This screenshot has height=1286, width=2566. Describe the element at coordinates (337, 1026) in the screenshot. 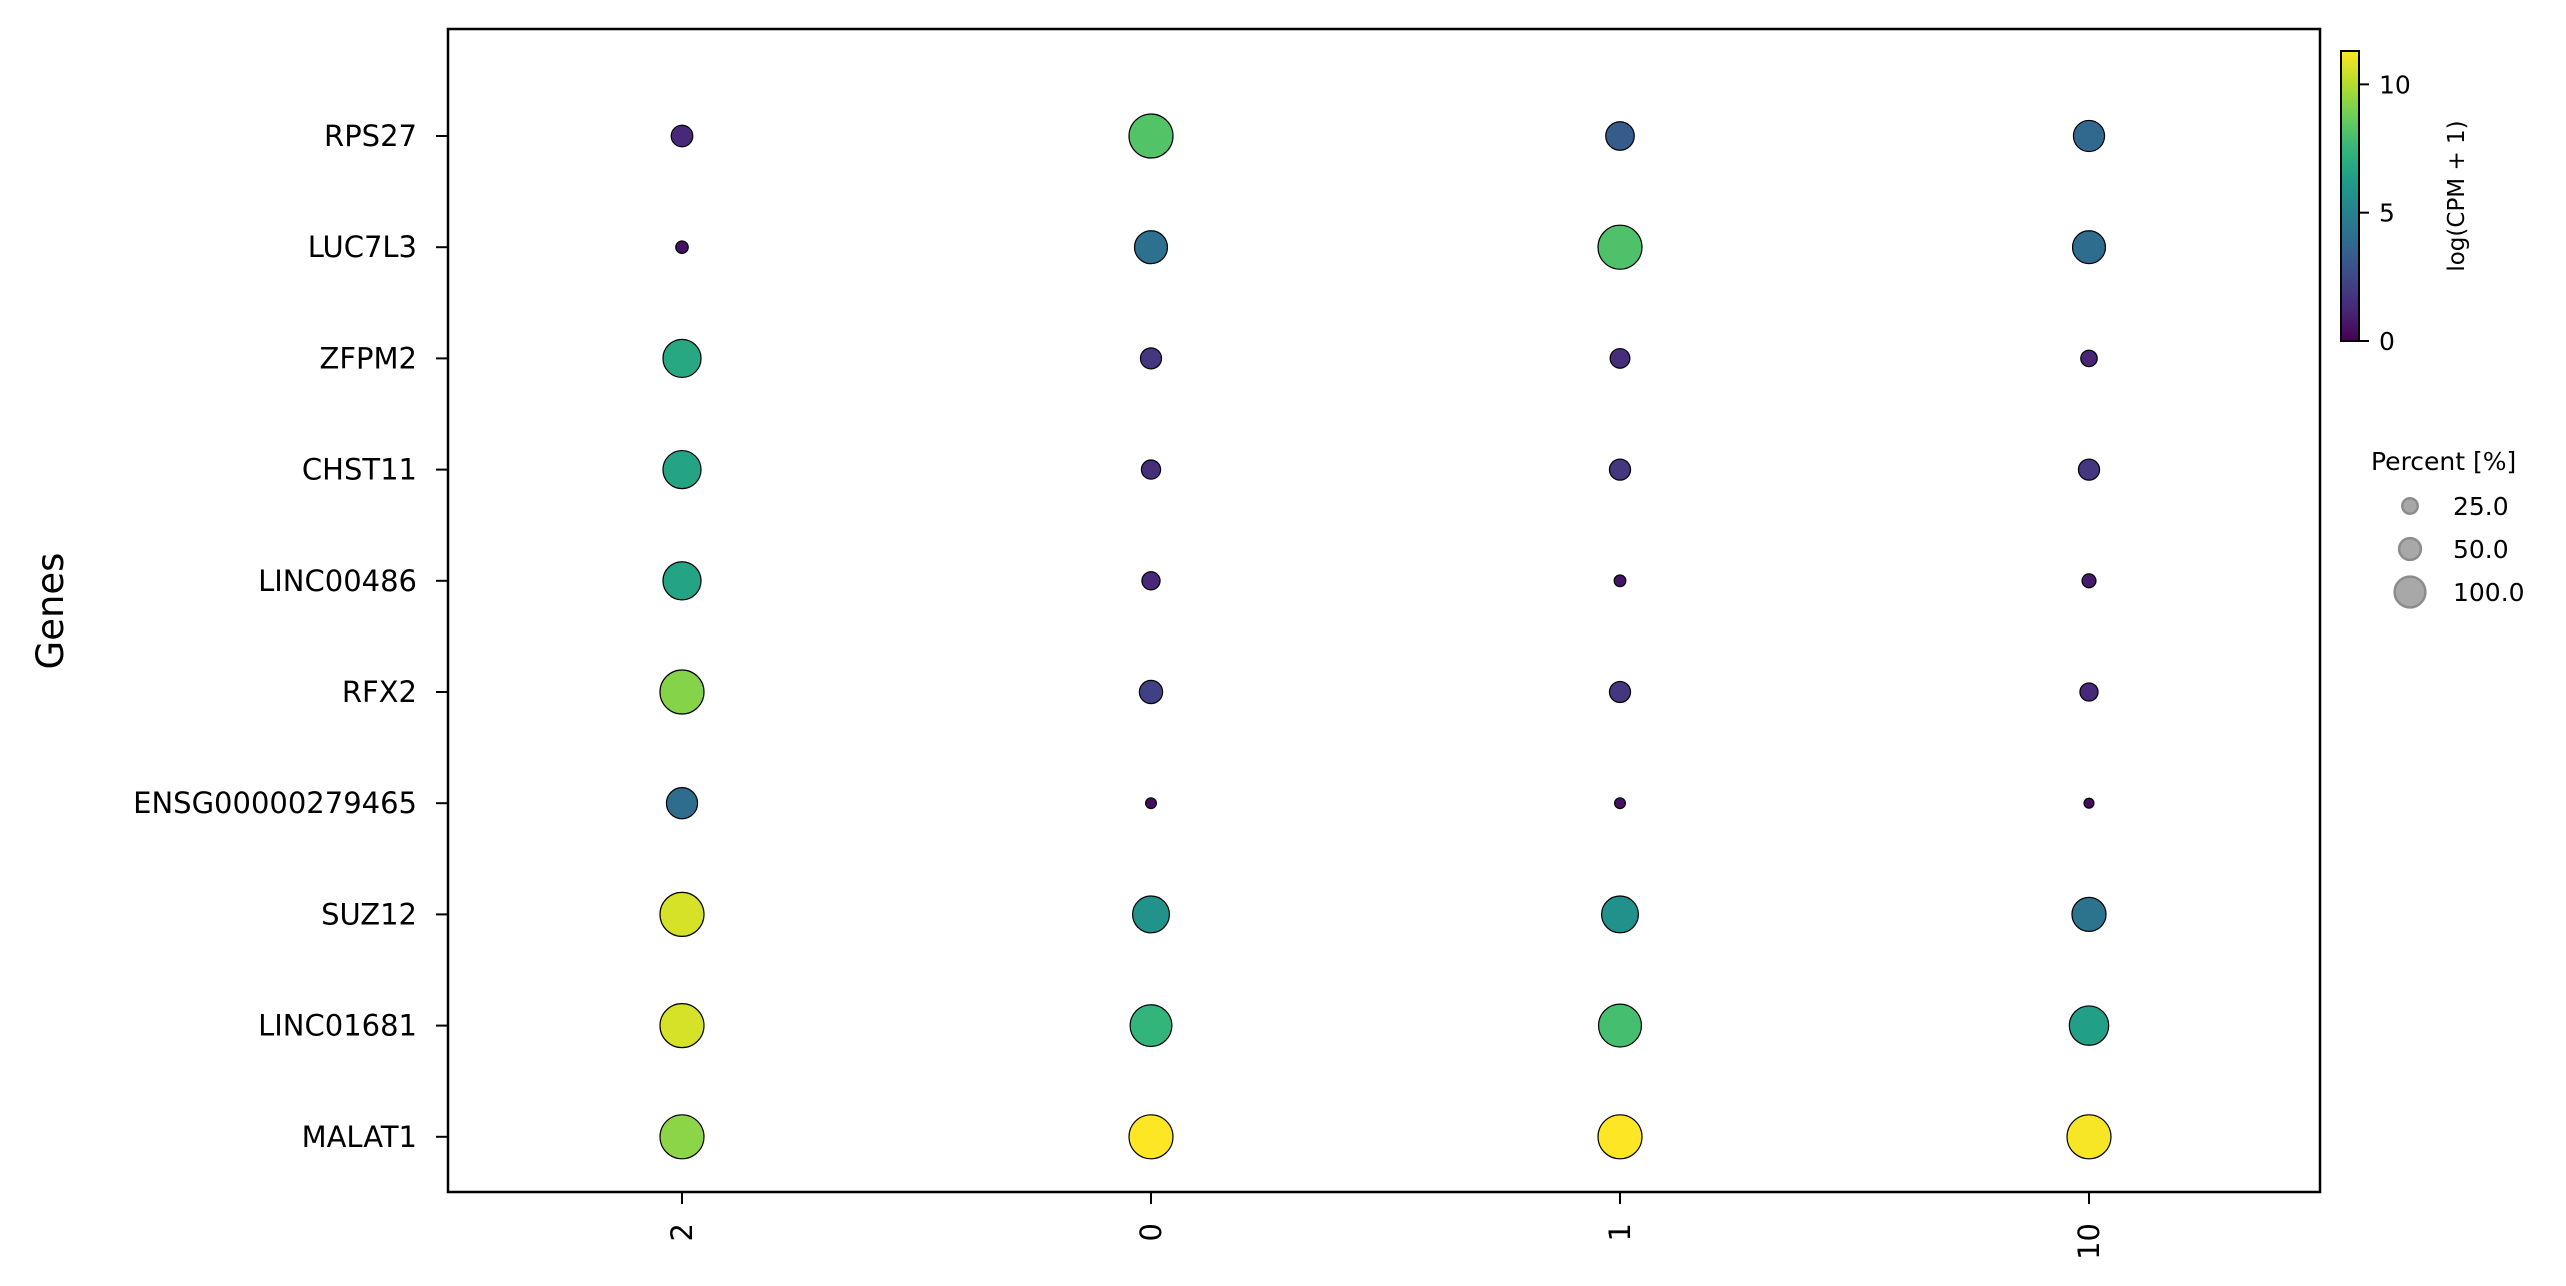

I see `y-tick-label-linc01681: LINC01681` at that location.